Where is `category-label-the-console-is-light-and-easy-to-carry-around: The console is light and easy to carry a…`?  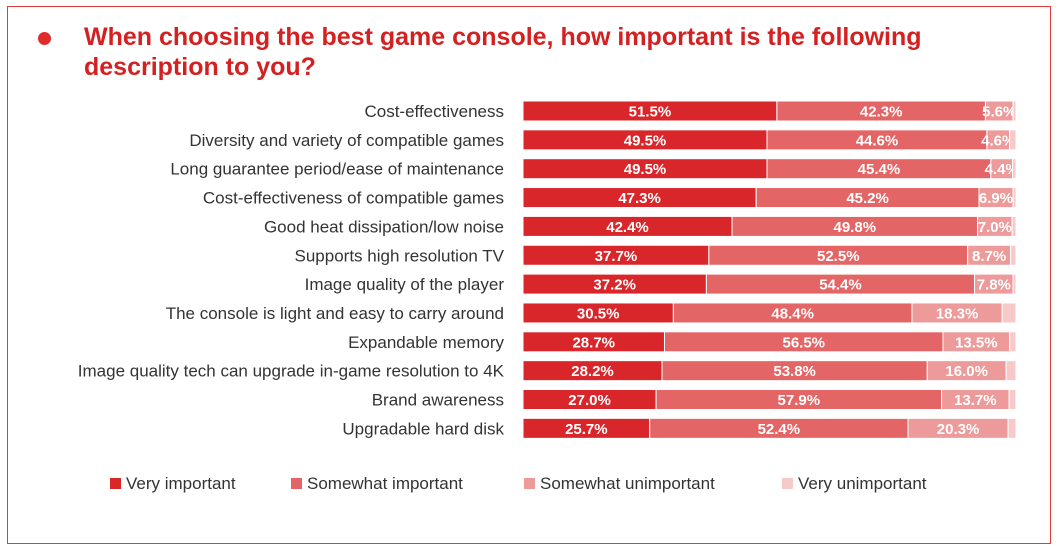 category-label-the-console-is-light-and-easy-to-carry-around: The console is light and easy to carry a… is located at coordinates (335, 313).